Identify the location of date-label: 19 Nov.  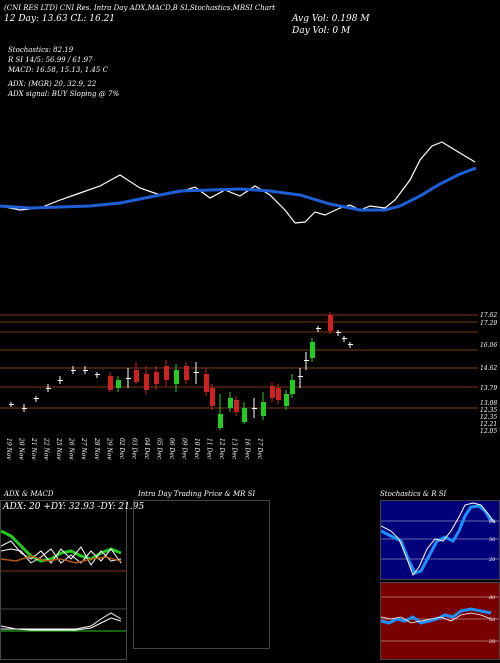
(8, 449).